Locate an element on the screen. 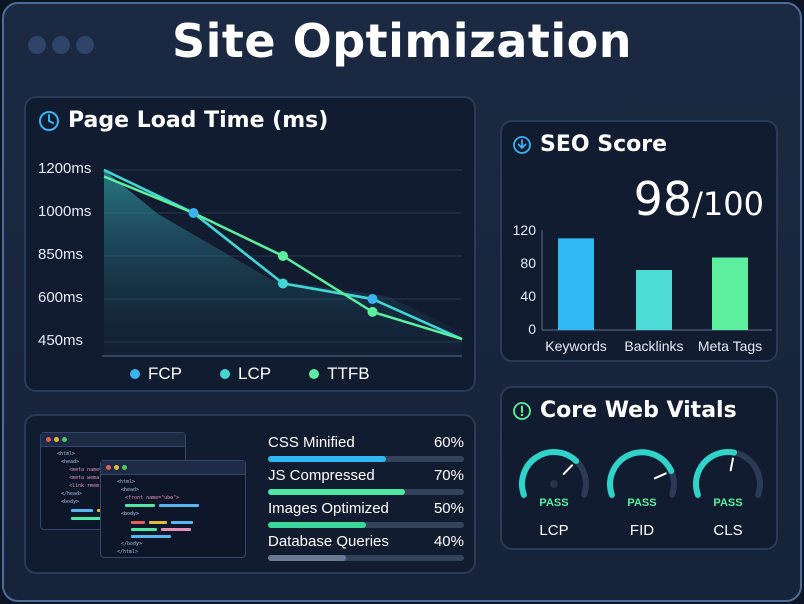 Image resolution: width=804 pixels, height=604 pixels. metric-percent: 70% is located at coordinates (448, 475).